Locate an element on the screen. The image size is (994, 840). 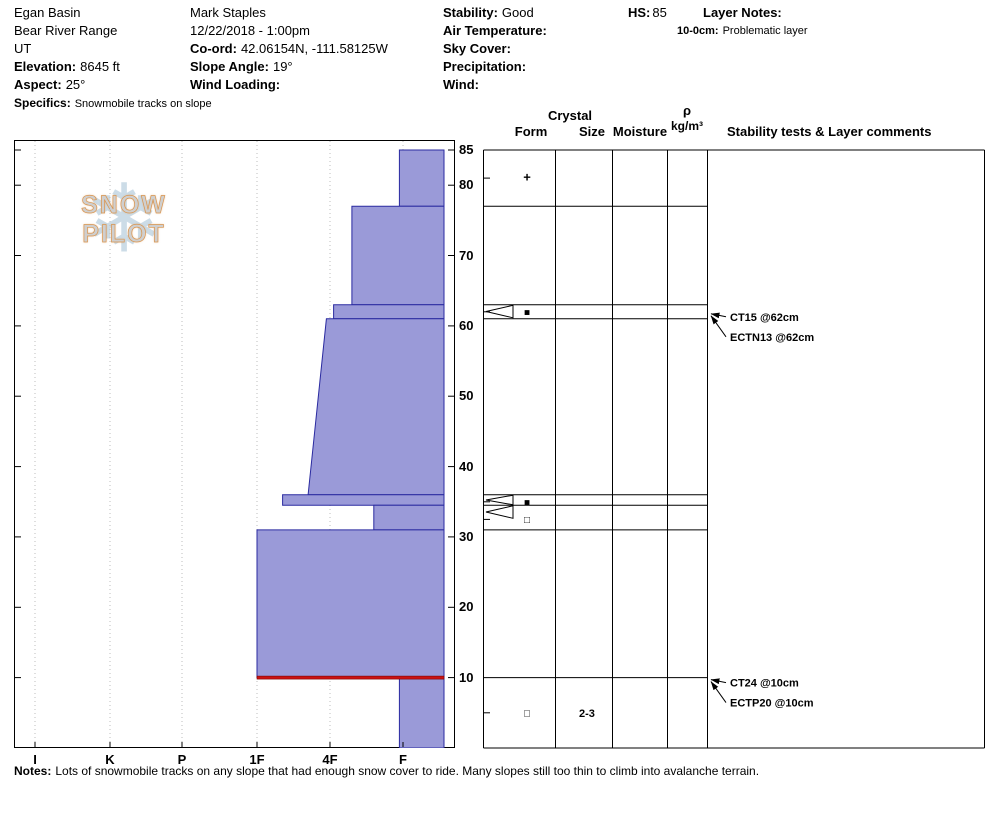
specifics-label: Specifics: is located at coordinates (42, 103).